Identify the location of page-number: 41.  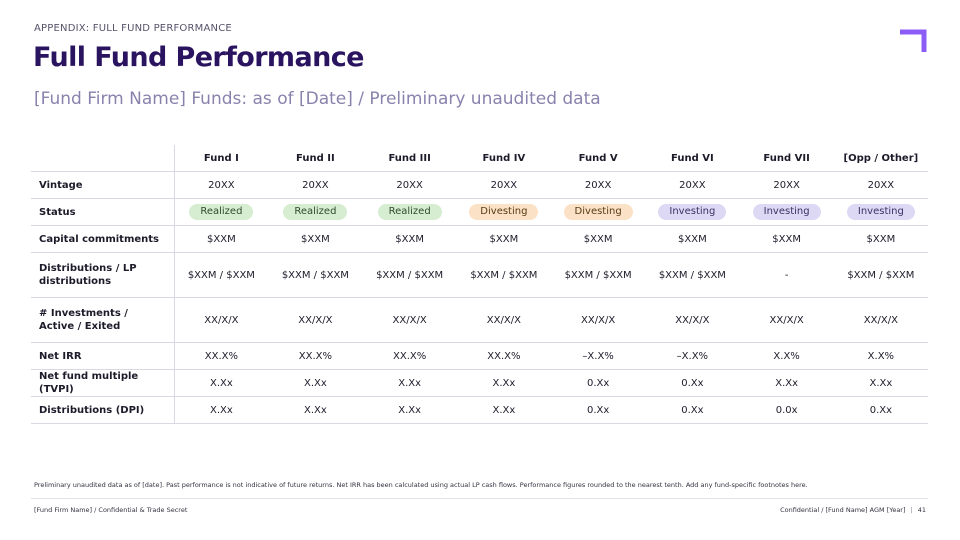
(921, 510).